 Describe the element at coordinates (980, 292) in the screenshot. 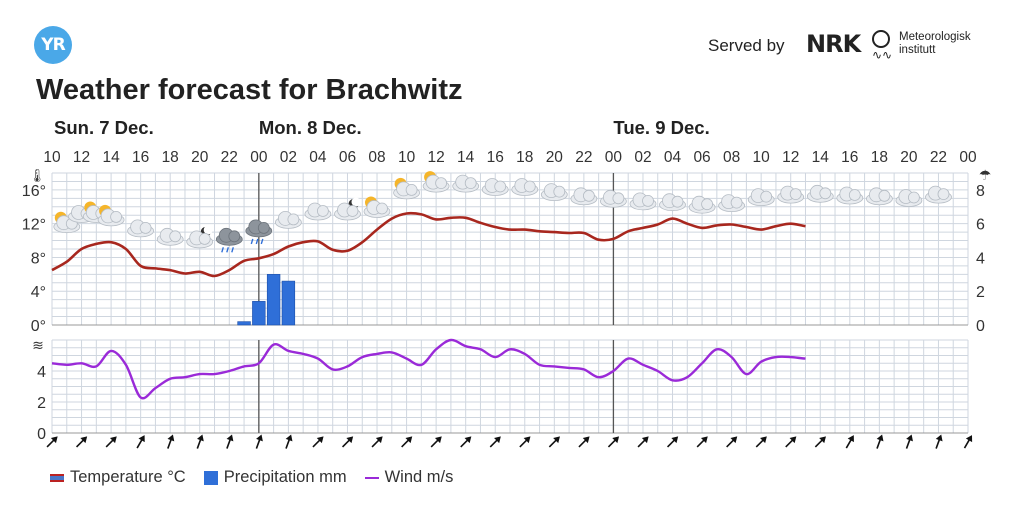

I see `precipitation-tick-label: 2` at that location.